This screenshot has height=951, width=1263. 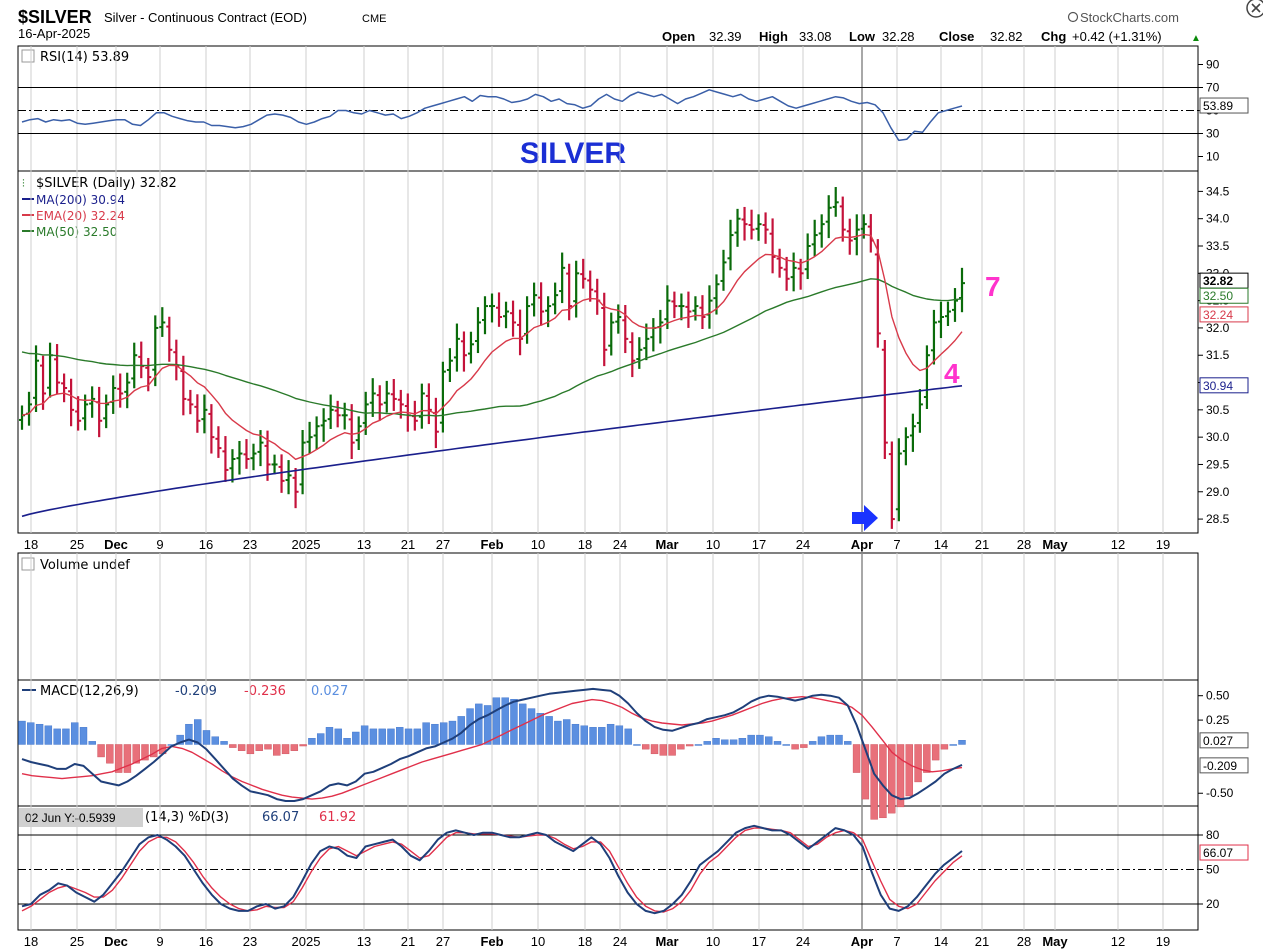 I want to click on x-tick-label: 25, so click(x=77, y=544).